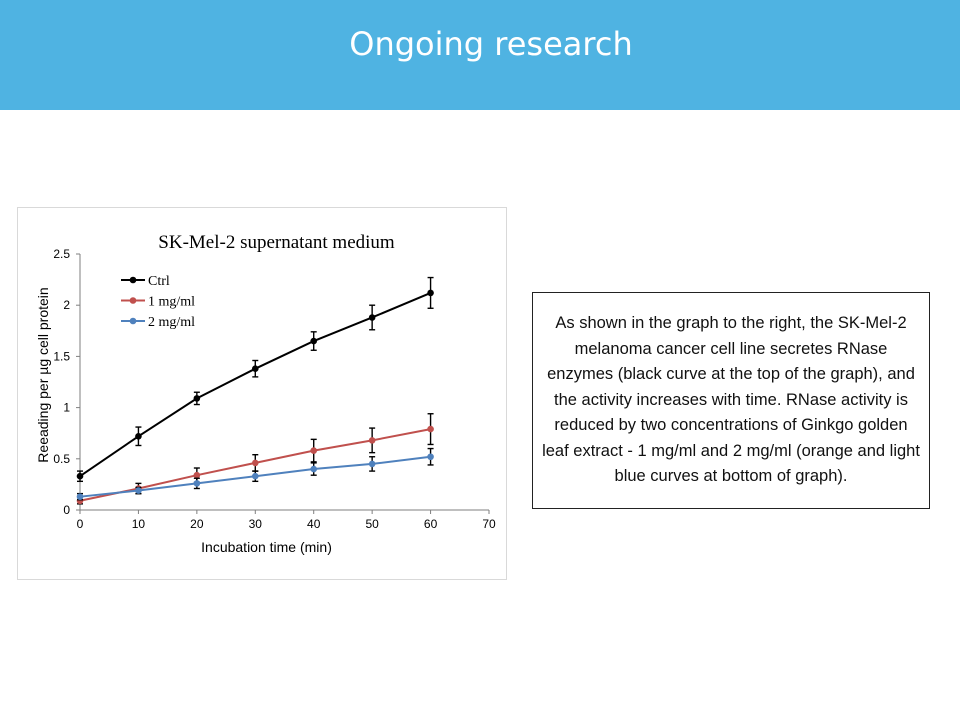 This screenshot has width=960, height=720. I want to click on x-tick-label: 50, so click(372, 524).